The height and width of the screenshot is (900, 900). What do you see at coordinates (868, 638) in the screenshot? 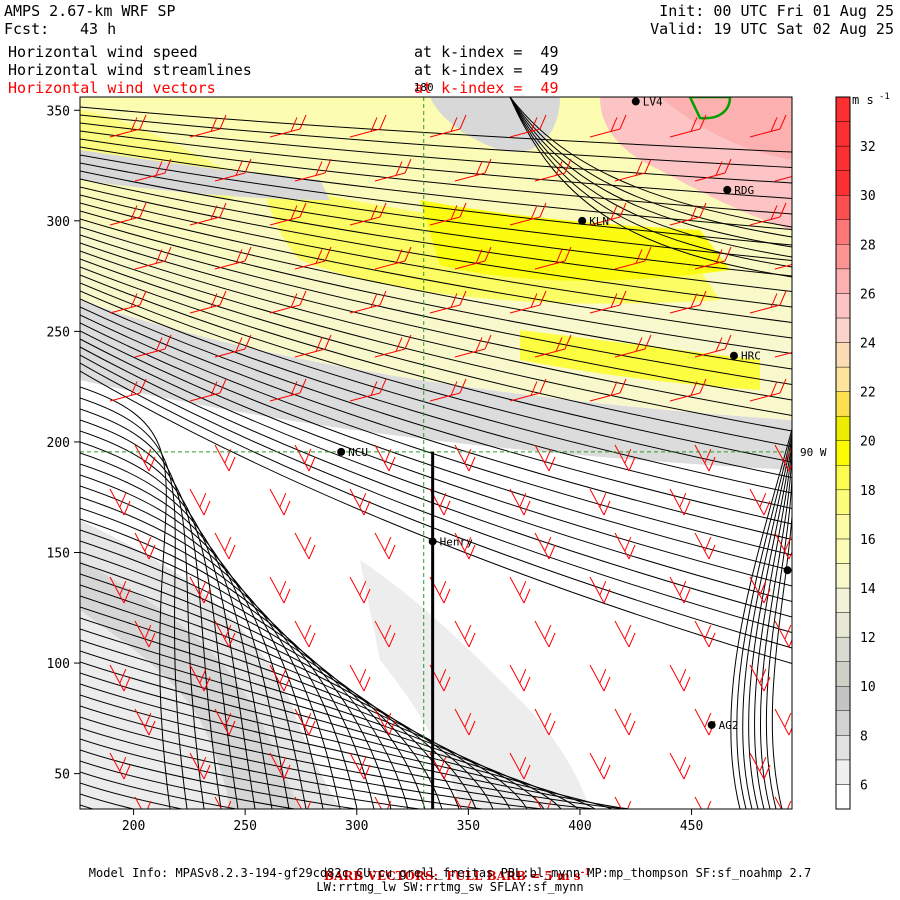
I see `colorbar-label: 12` at bounding box center [868, 638].